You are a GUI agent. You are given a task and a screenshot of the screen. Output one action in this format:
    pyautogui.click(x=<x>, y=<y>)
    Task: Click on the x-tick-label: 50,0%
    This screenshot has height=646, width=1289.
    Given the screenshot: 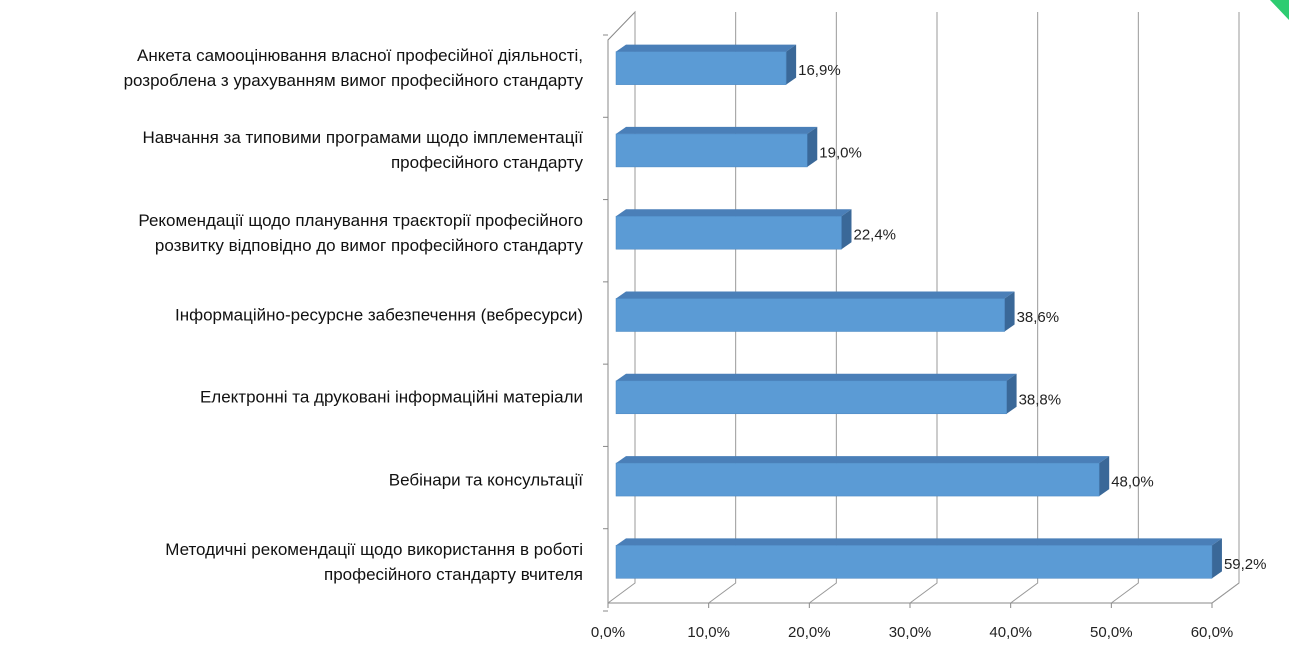 What is the action you would take?
    pyautogui.click(x=1111, y=632)
    